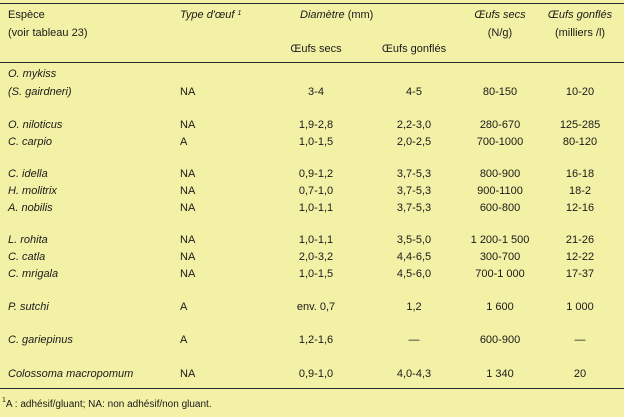  Describe the element at coordinates (580, 33) in the screenshot. I see `header-oeufs-gonfles-unit: (milliers /l)` at that location.